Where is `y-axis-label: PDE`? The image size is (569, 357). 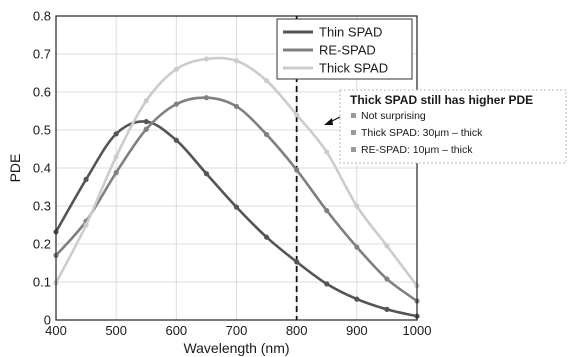
y-axis-label: PDE is located at coordinates (15, 168).